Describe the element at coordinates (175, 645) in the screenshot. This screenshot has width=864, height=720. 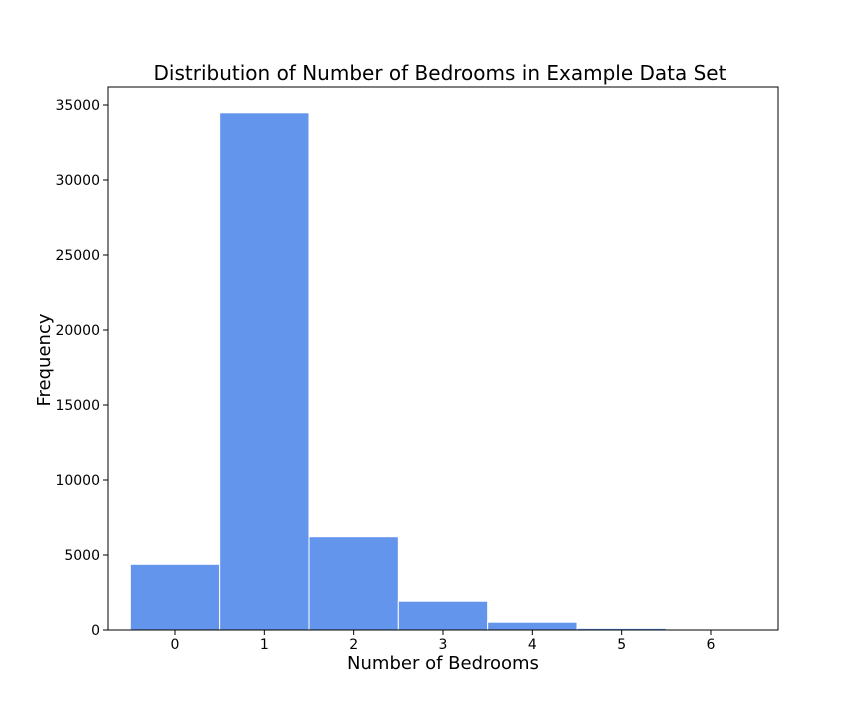
I see `x-tick-label: 0` at that location.